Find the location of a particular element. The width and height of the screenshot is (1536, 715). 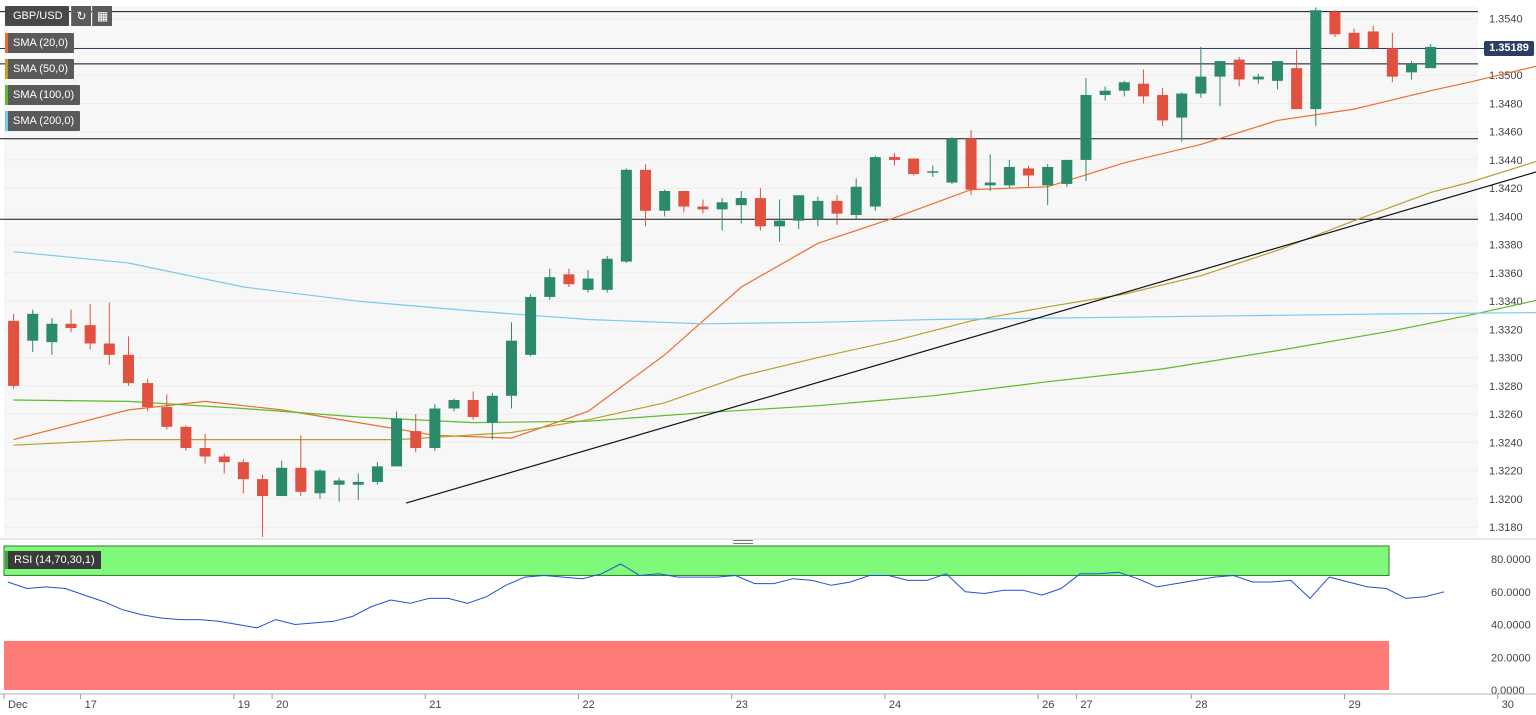

indicator-sma-200: SMA (200,0) is located at coordinates (43, 121).